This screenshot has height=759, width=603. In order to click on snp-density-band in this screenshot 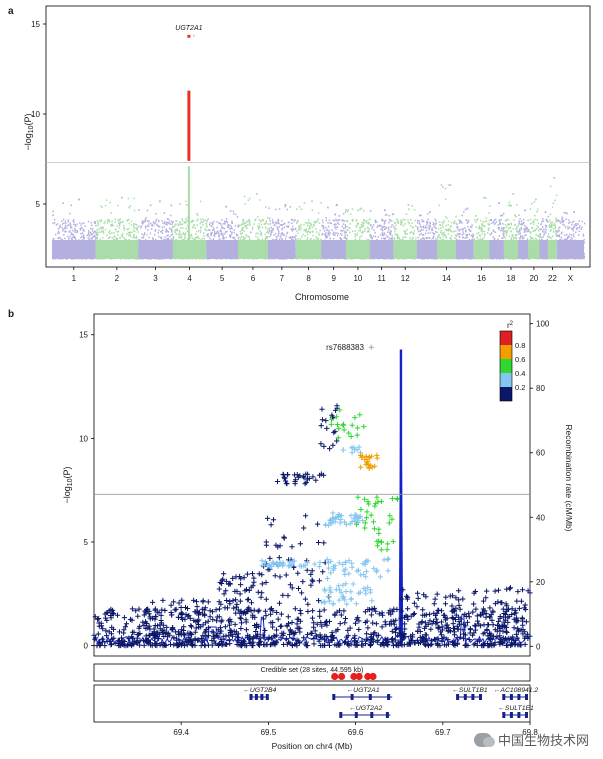, I will do `click(74, 249)`.